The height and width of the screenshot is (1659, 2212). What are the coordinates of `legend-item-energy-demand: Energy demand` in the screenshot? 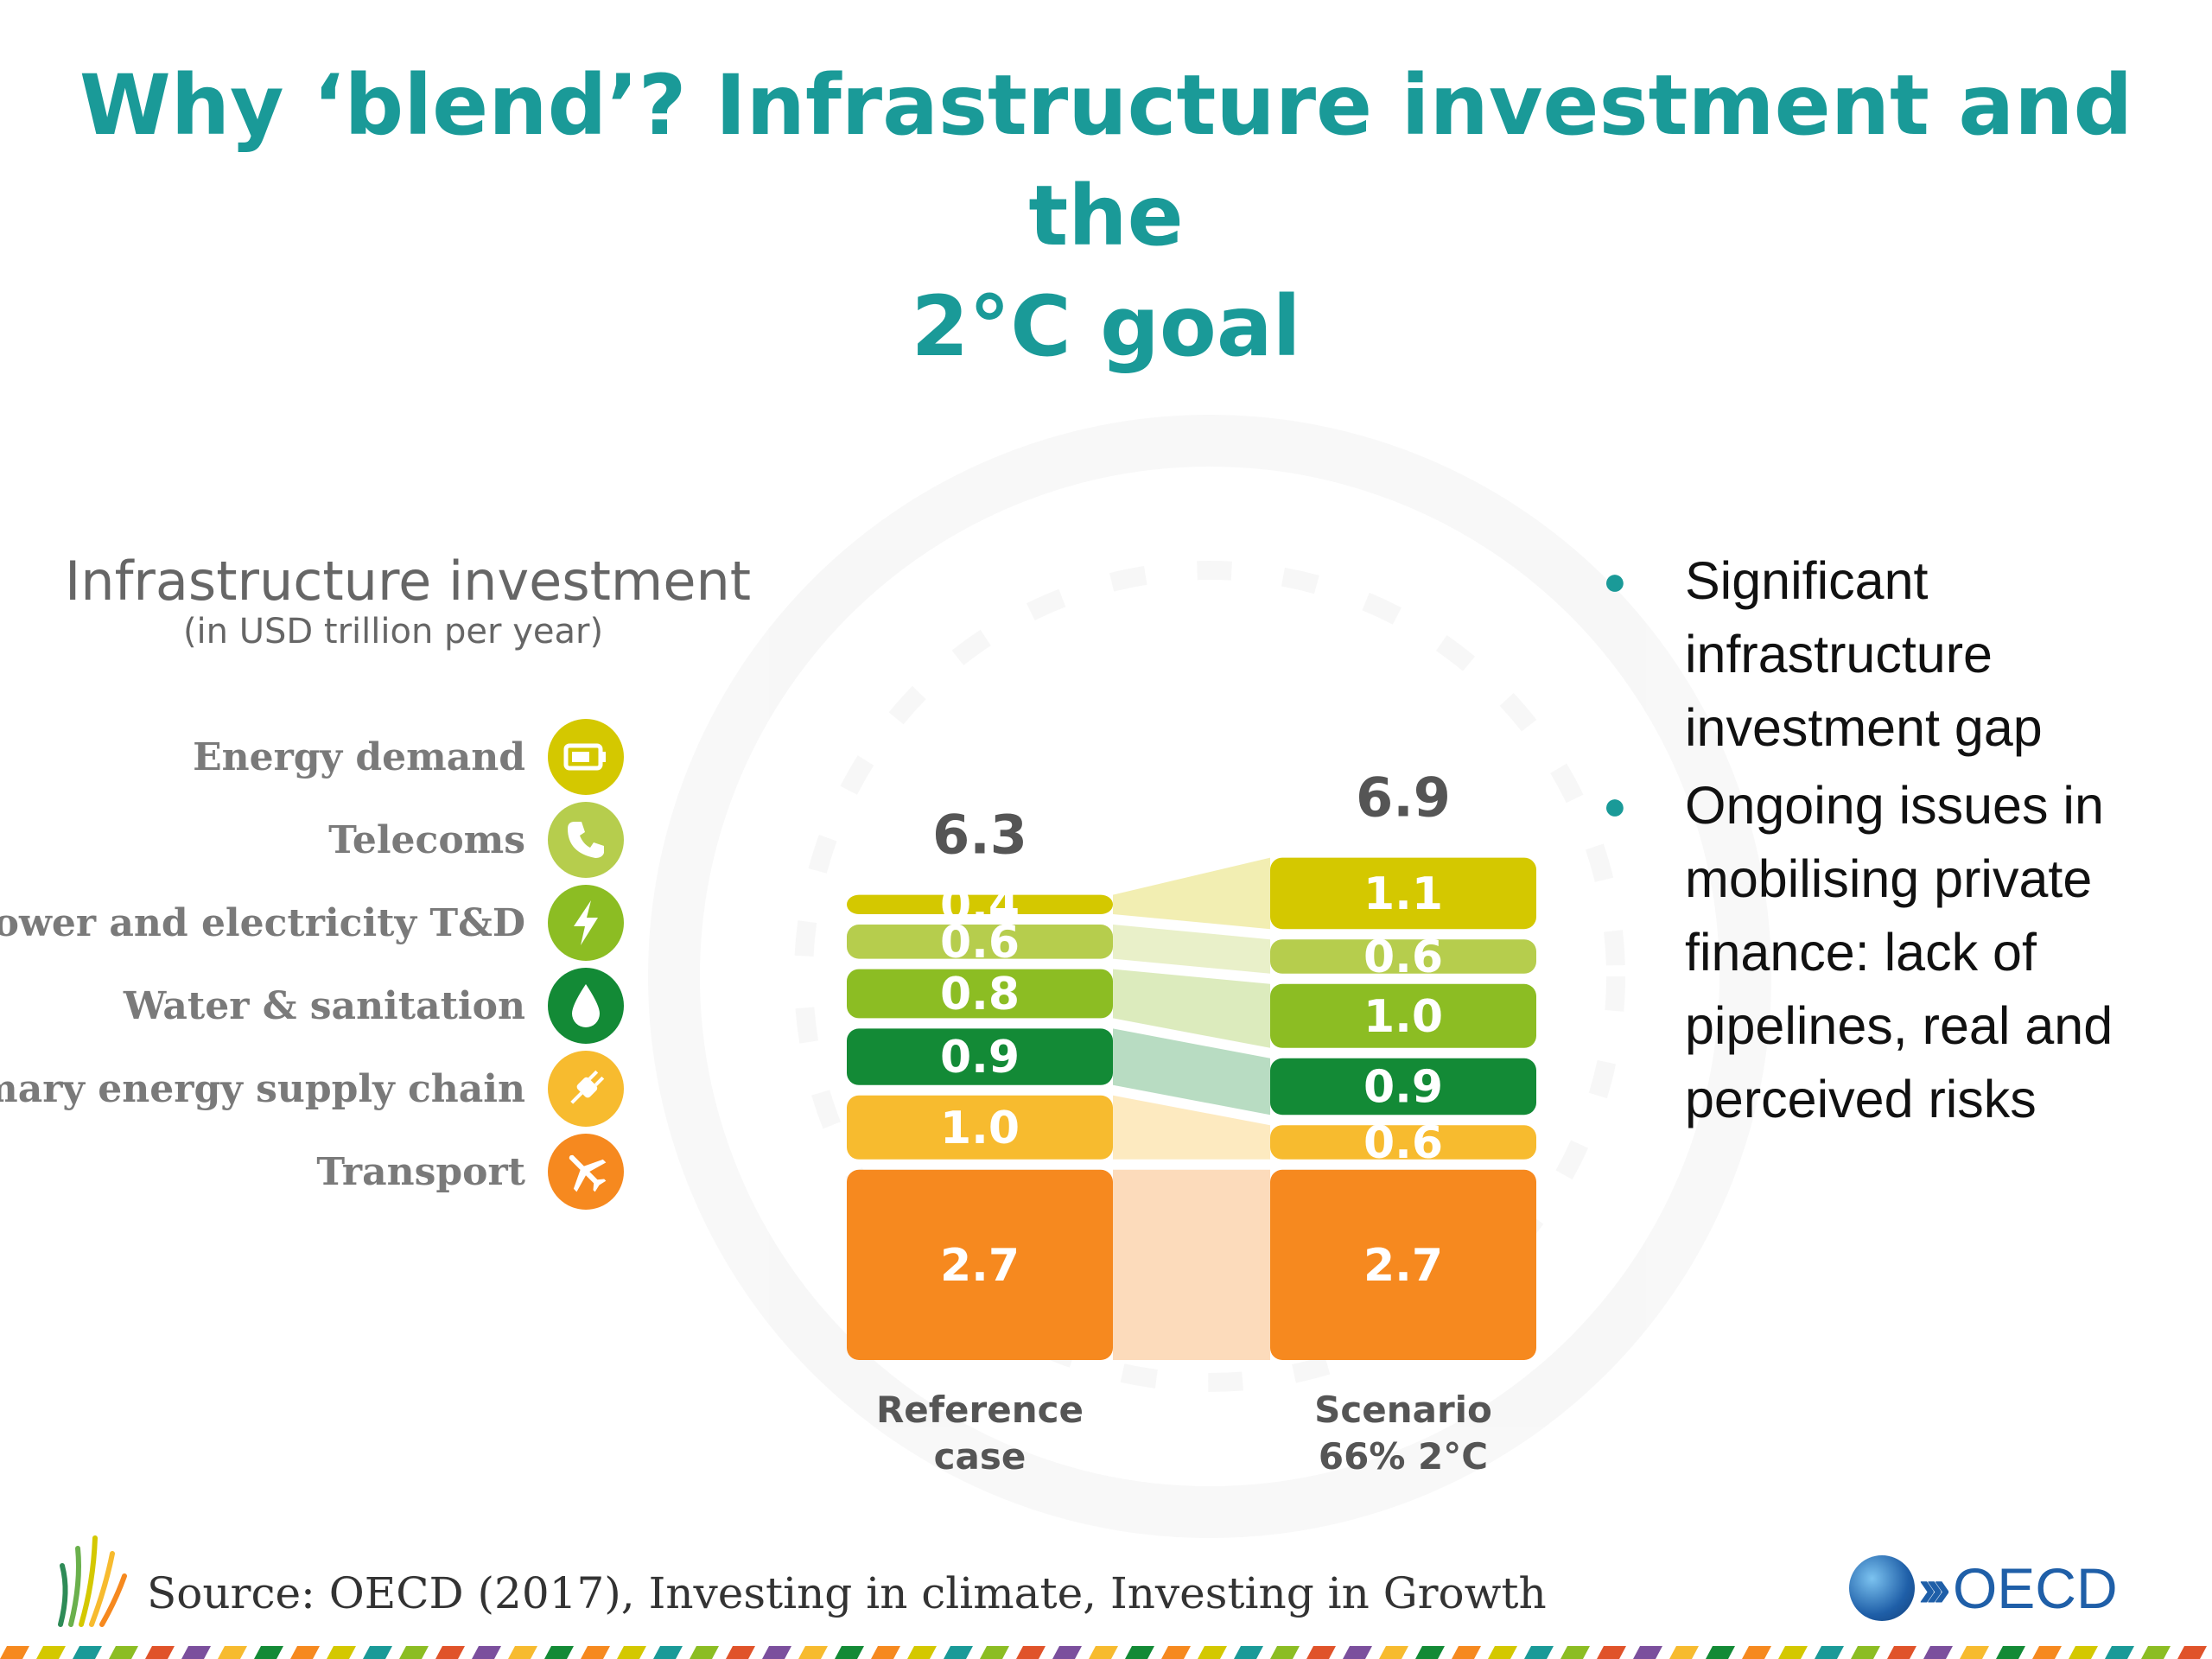 It's located at (408, 756).